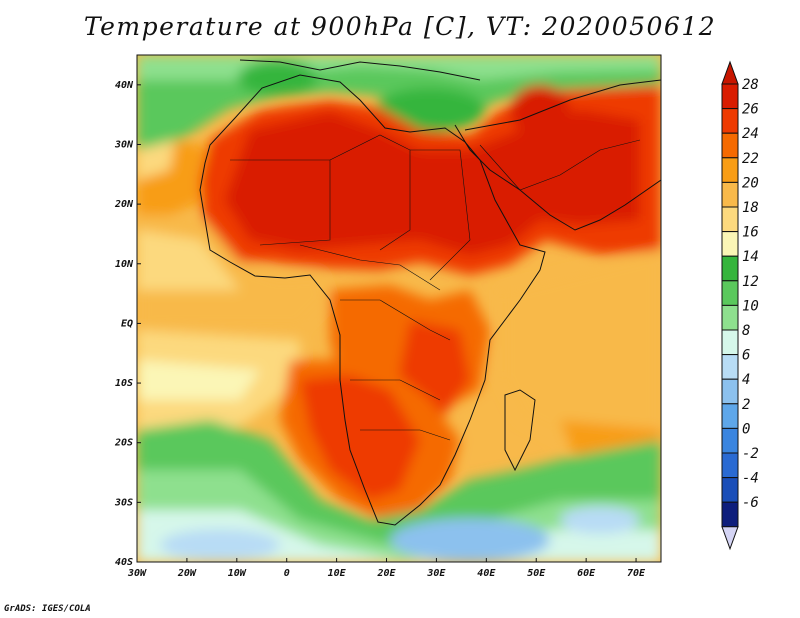 This screenshot has height=618, width=800. I want to click on lat-tick-label: 10S, so click(124, 383).